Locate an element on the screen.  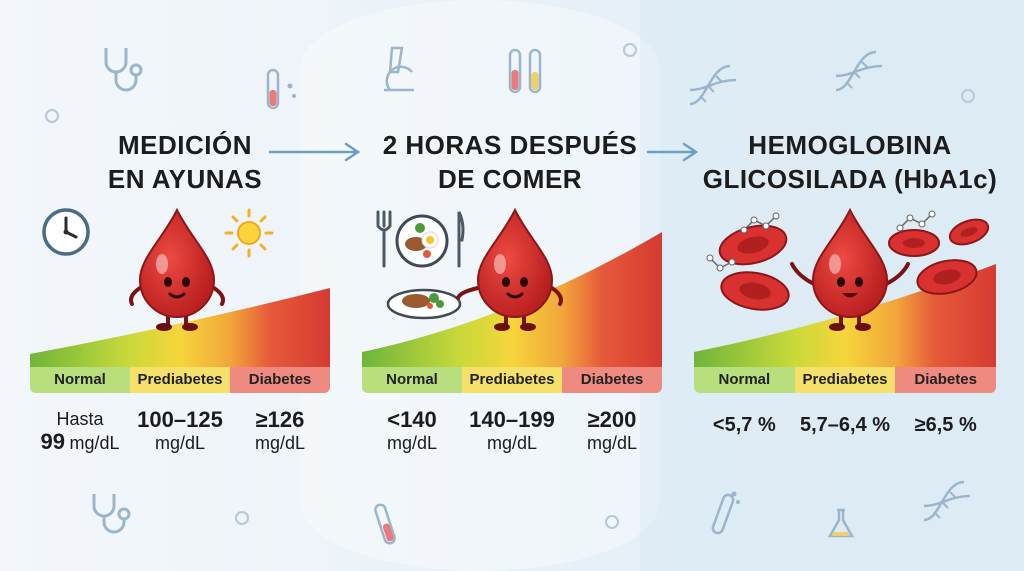
value-number: <5,7 % is located at coordinates (744, 425).